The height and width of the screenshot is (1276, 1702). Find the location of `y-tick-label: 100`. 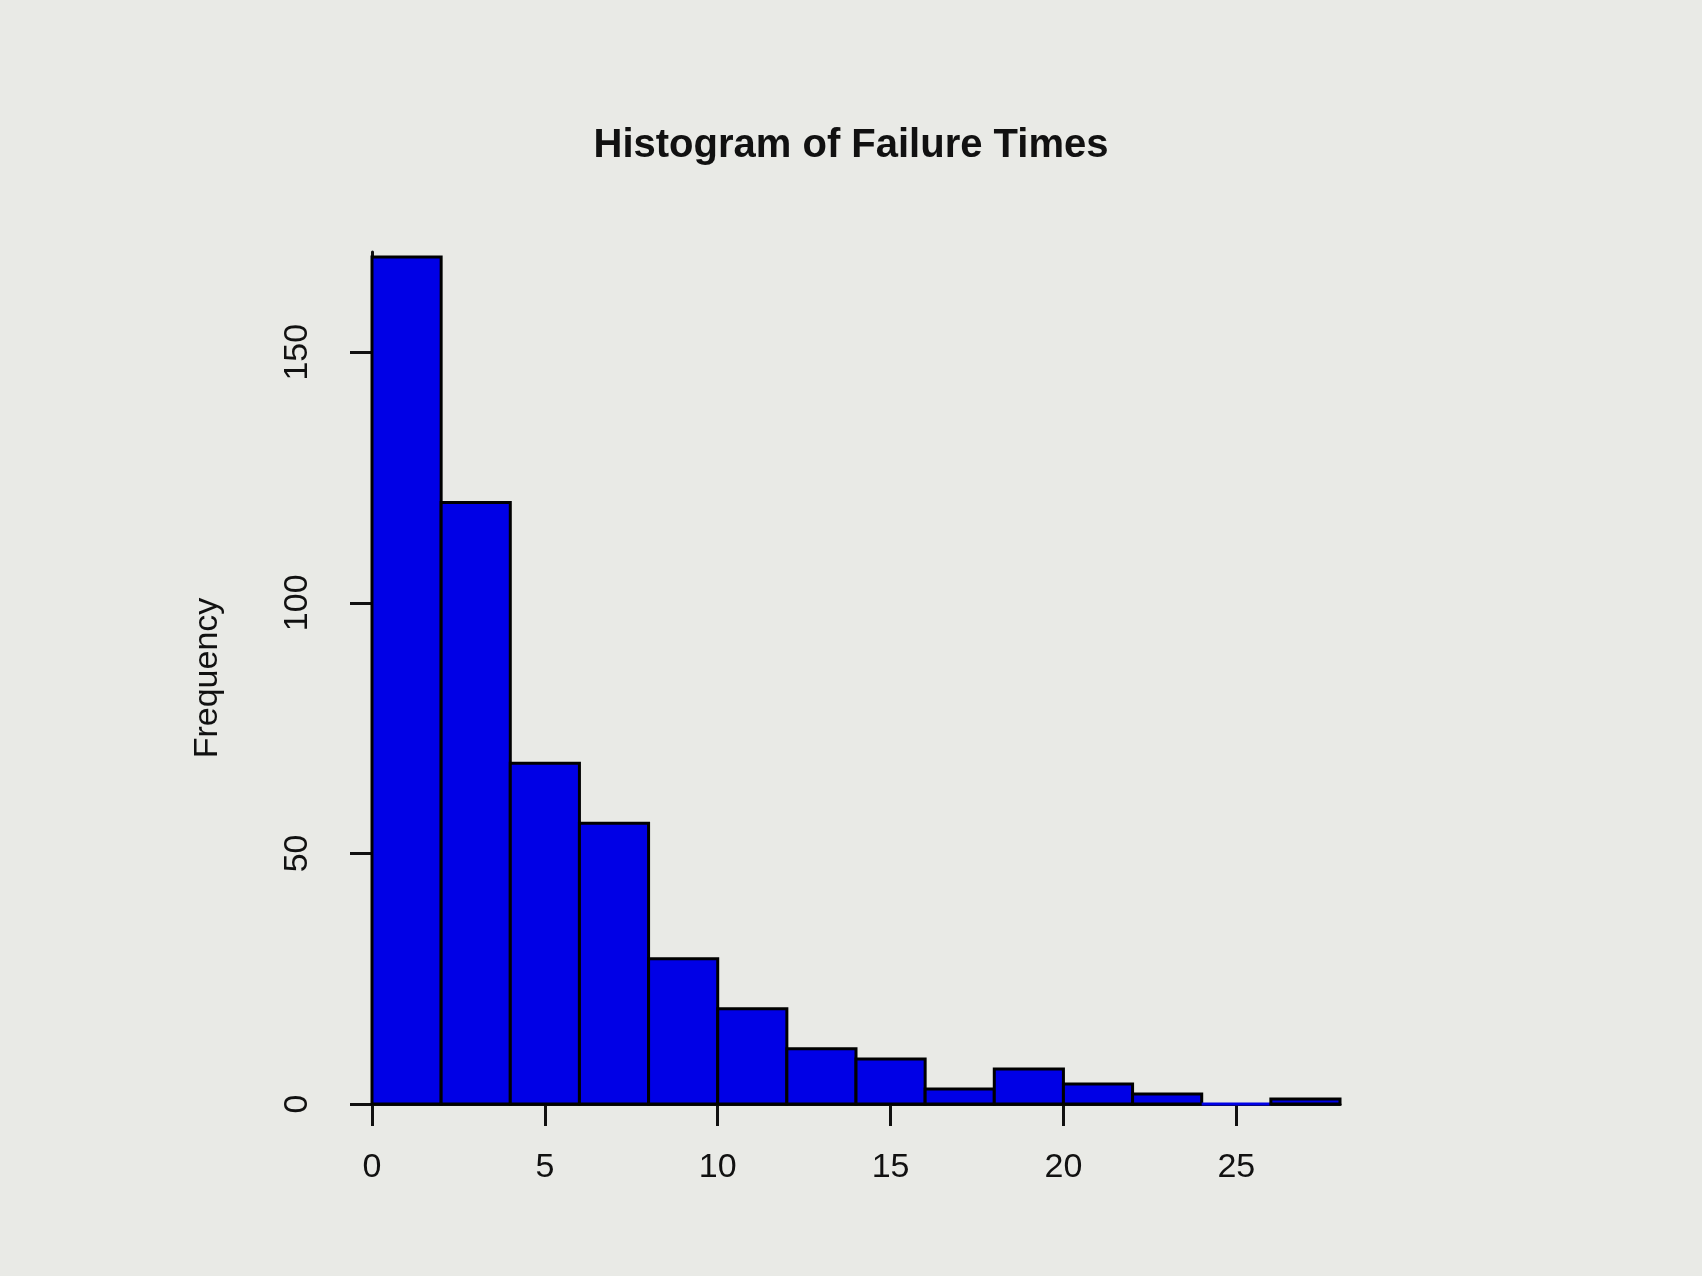

y-tick-label: 100 is located at coordinates (295, 603).